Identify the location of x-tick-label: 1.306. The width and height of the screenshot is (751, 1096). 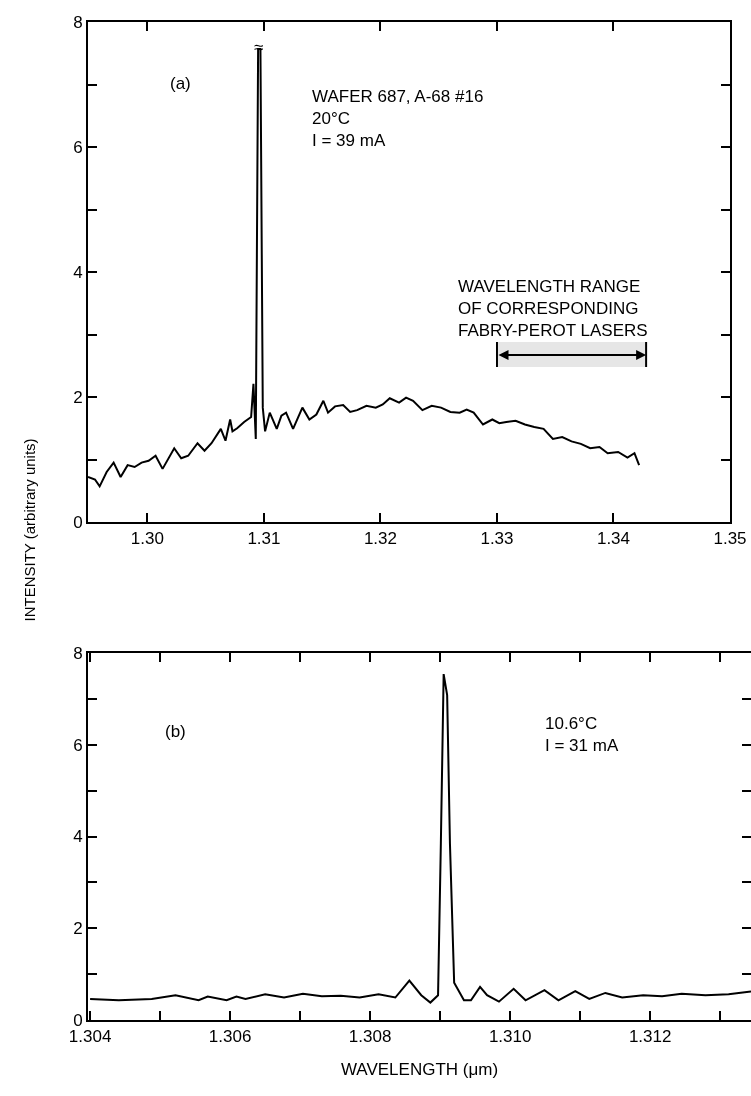
(230, 1037).